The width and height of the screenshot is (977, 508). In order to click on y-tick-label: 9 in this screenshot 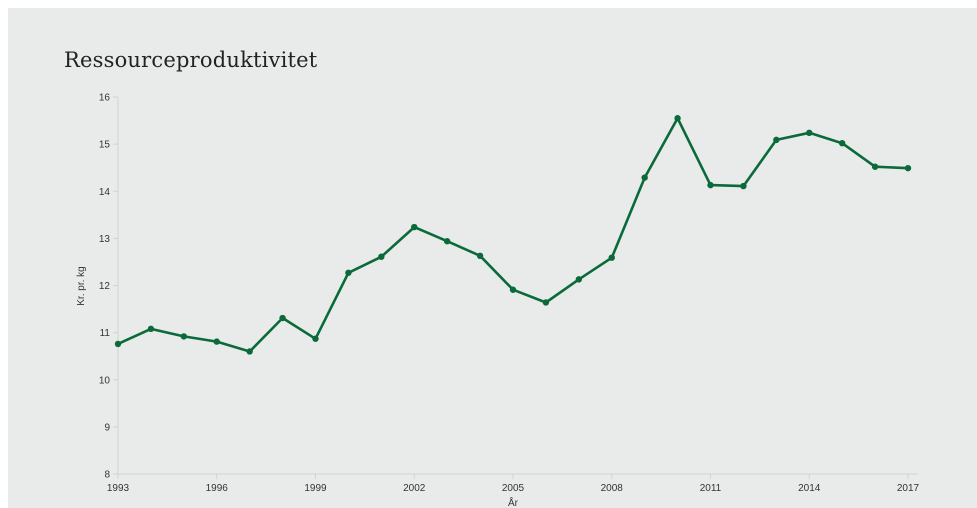, I will do `click(107, 427)`.